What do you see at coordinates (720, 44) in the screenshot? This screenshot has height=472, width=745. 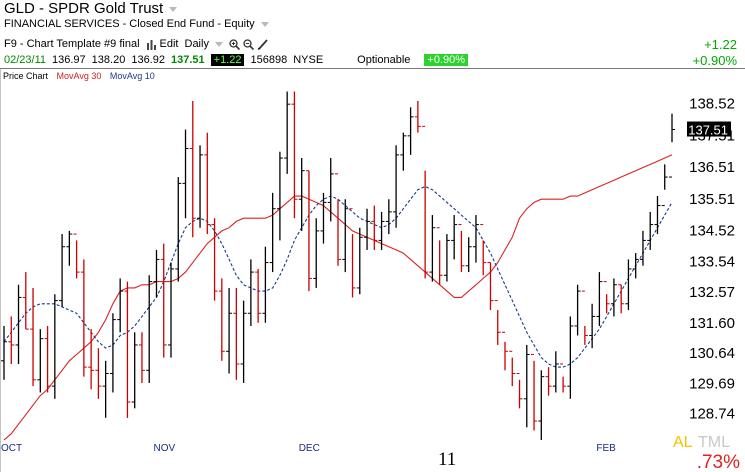 I see `right-change: +1.22` at bounding box center [720, 44].